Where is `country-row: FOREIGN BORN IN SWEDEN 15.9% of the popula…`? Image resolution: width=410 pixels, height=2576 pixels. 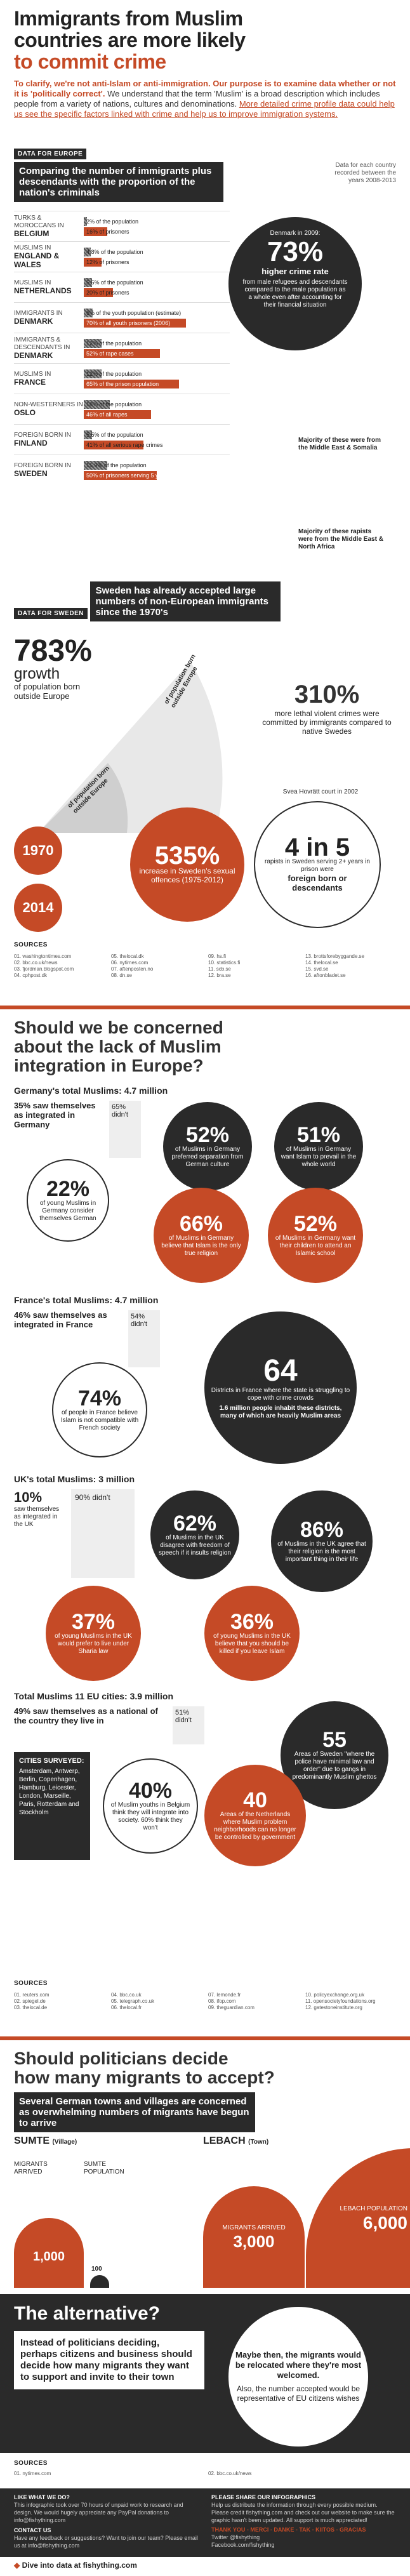 country-row: FOREIGN BORN IN SWEDEN 15.9% of the popula… is located at coordinates (122, 470).